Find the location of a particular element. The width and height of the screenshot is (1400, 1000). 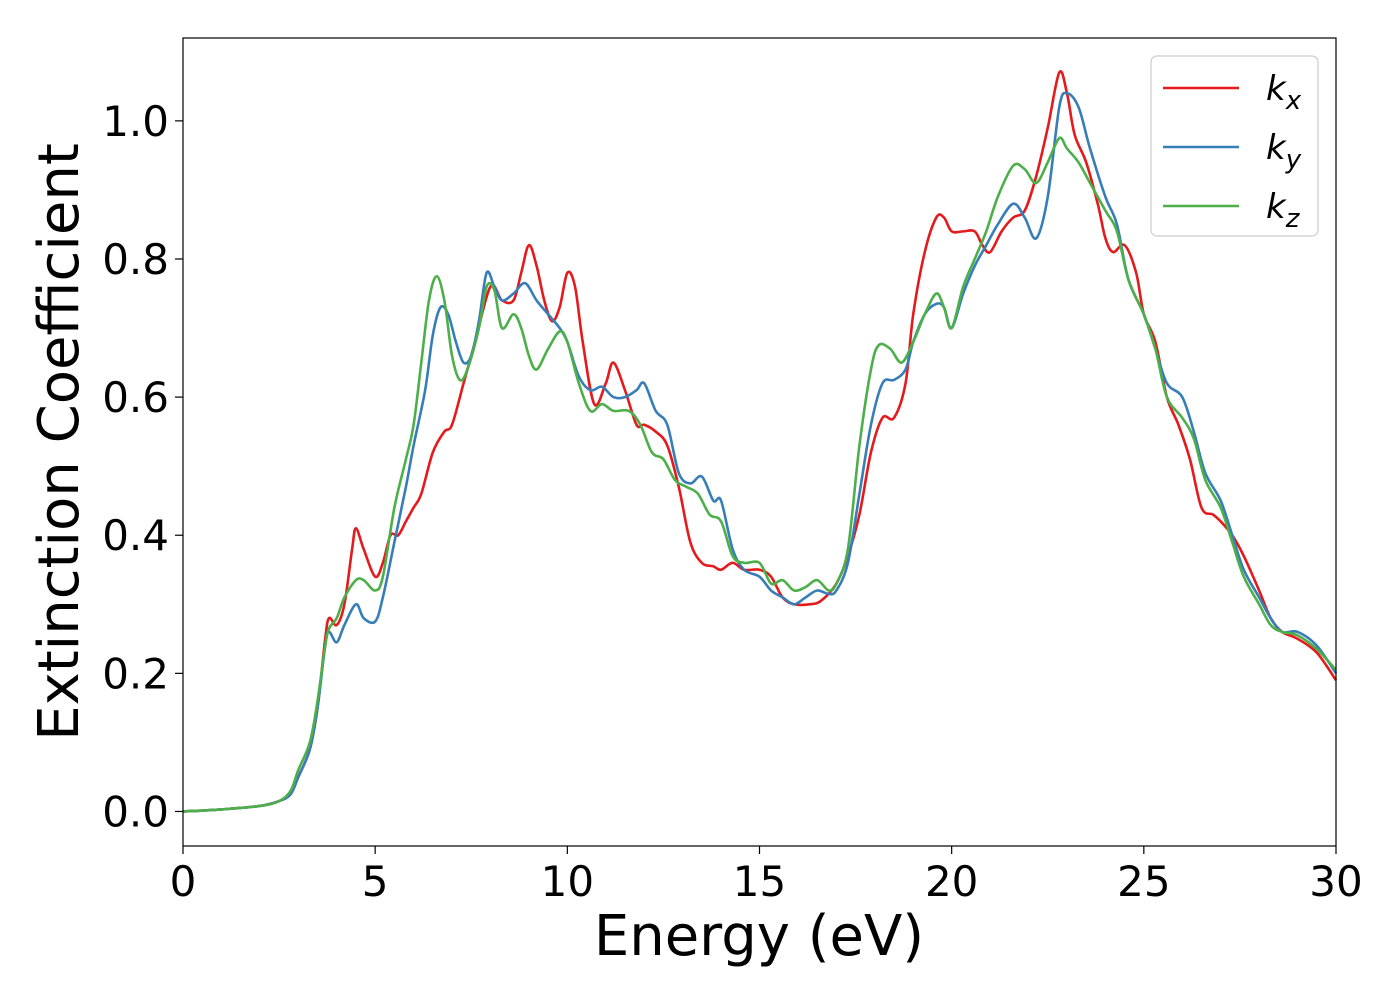

y-tick-label: 0.4 is located at coordinates (135, 535).